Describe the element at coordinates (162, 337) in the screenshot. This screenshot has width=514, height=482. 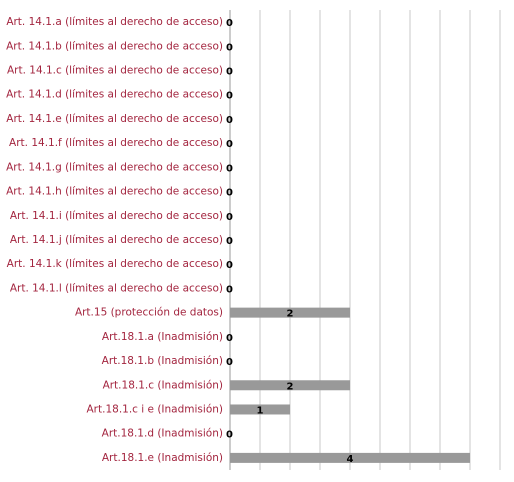
I see `category-label: Art.18.1.a (Inadmisión)` at that location.